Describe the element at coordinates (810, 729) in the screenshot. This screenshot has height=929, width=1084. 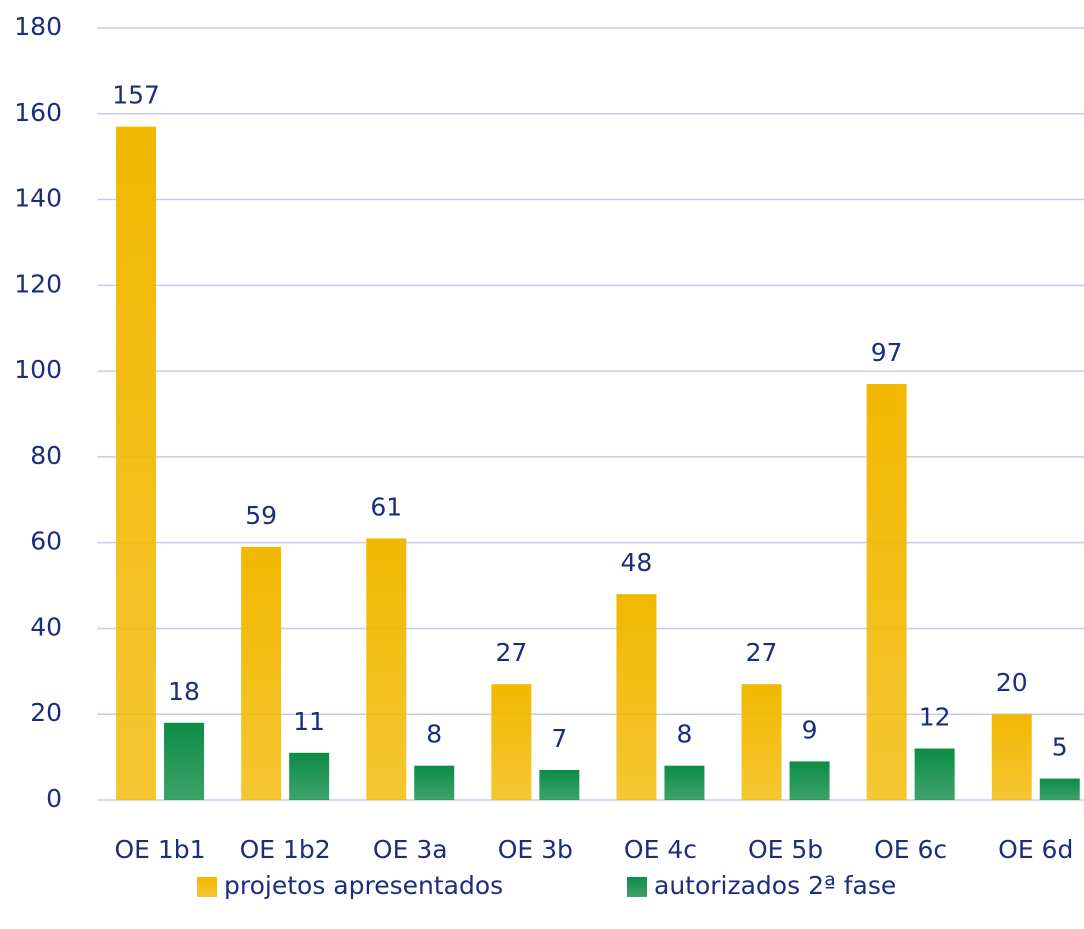
I see `data-label: 9` at that location.